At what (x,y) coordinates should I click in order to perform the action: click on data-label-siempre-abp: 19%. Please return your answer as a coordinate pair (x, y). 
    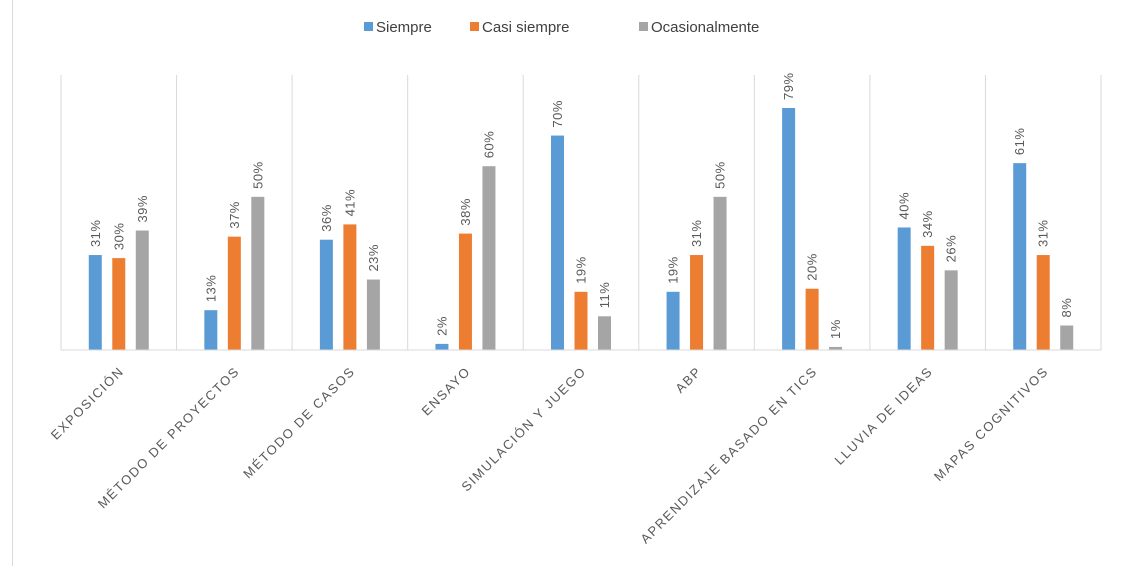
    Looking at the image, I should click on (673, 270).